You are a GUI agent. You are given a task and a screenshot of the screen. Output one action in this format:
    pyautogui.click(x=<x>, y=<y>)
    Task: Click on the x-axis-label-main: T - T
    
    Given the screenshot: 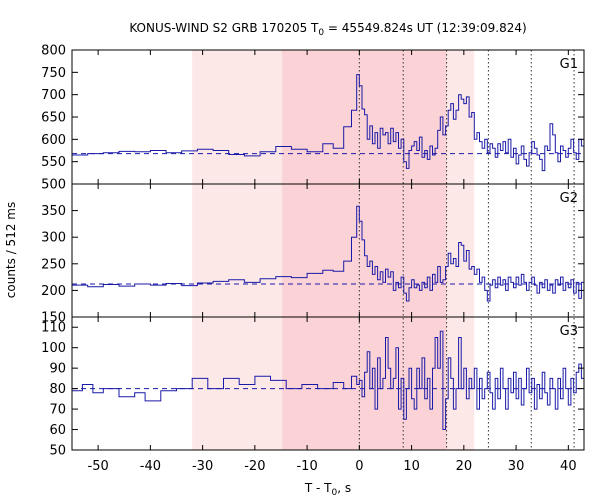 What is the action you would take?
    pyautogui.click(x=318, y=488)
    